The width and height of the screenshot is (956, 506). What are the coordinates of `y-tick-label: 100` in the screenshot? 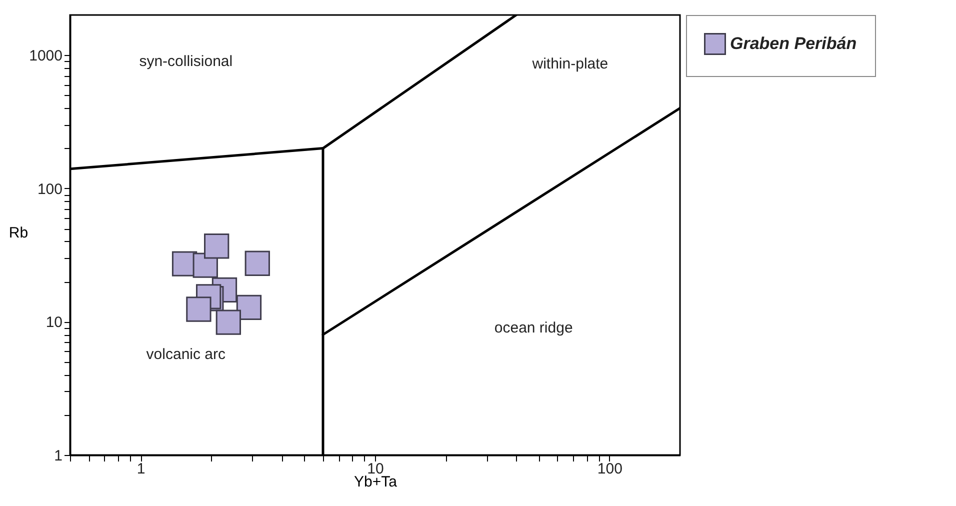 It's located at (49, 189).